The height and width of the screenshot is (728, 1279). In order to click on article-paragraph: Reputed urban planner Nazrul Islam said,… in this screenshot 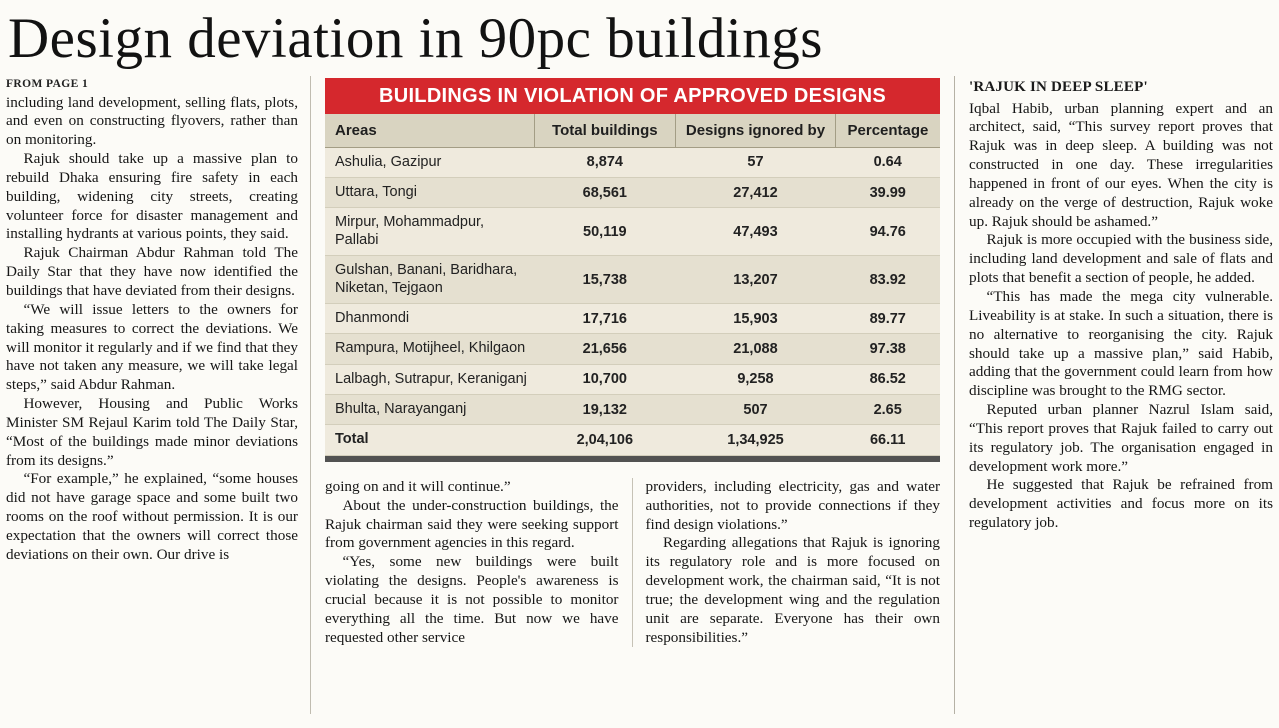, I will do `click(1121, 438)`.